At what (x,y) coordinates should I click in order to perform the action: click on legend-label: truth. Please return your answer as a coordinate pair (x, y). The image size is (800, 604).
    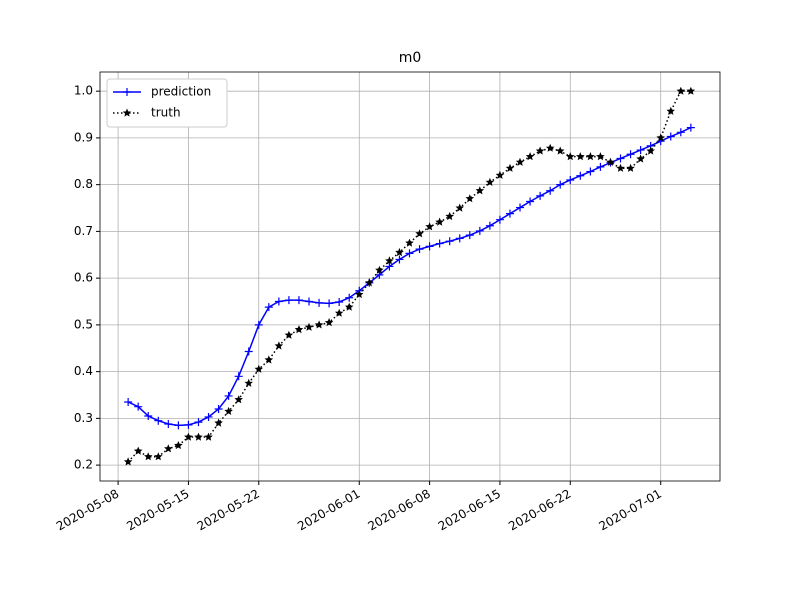
    Looking at the image, I should click on (166, 113).